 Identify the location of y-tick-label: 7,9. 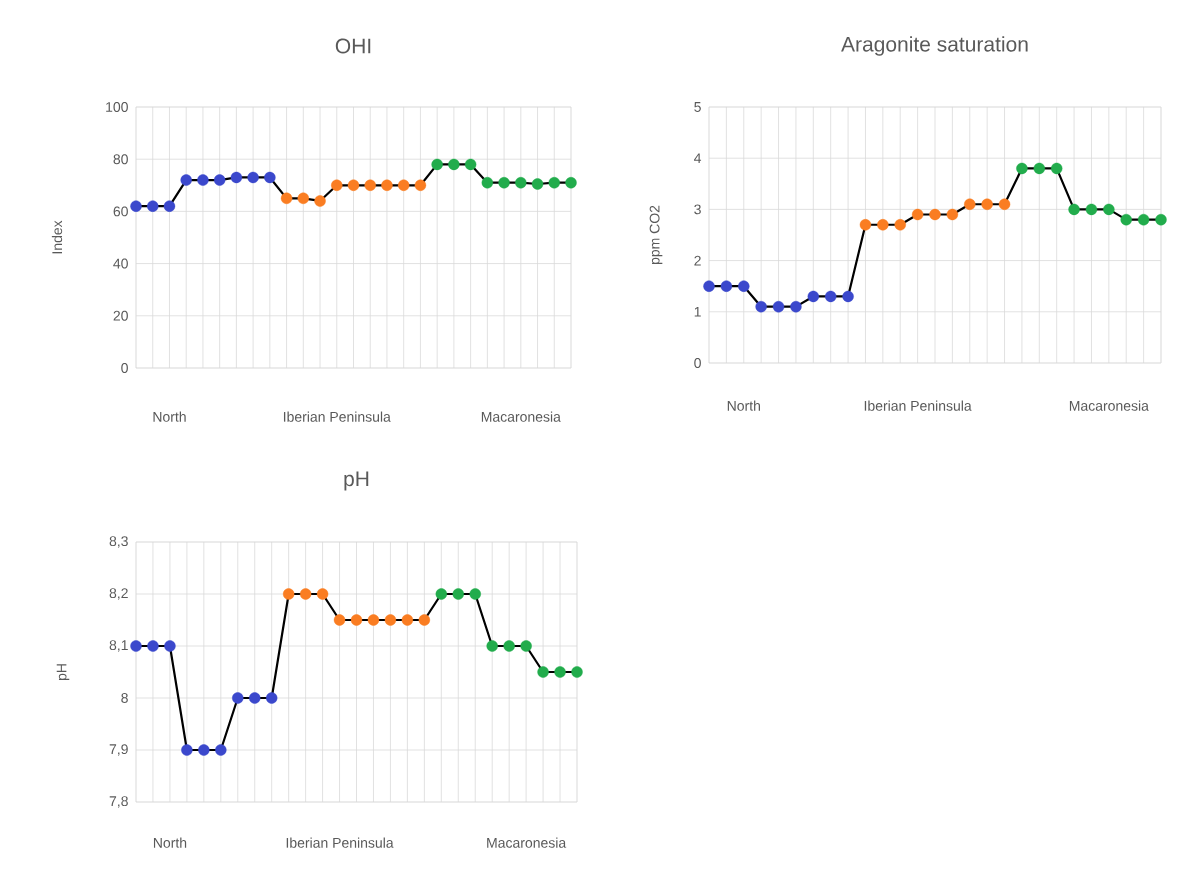
(118, 750).